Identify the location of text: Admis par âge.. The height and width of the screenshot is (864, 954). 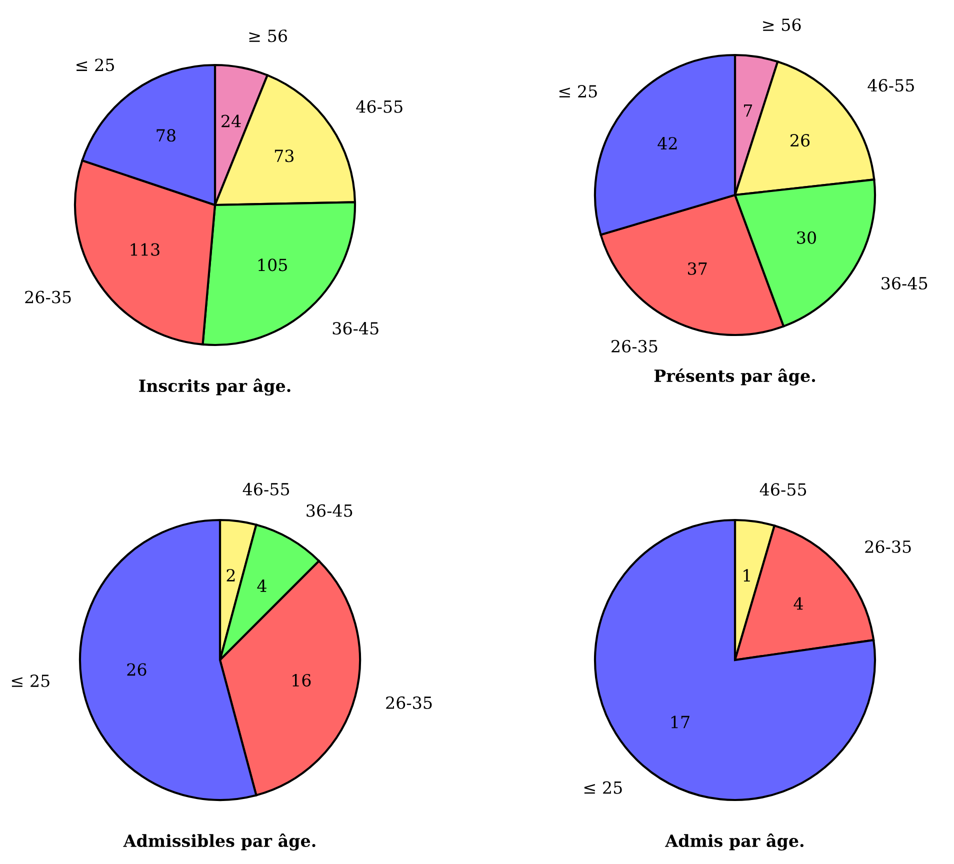
(734, 842).